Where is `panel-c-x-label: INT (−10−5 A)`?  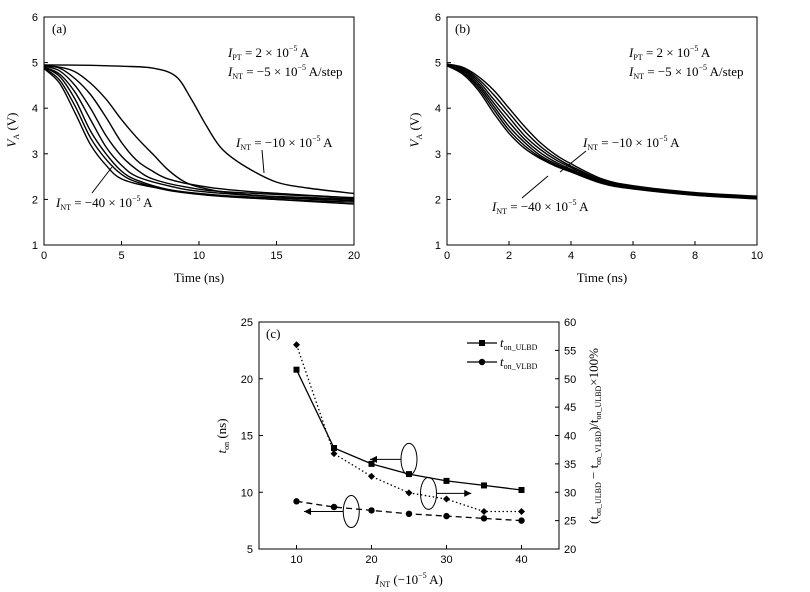
panel-c-x-label: INT (−10−5 A) is located at coordinates (408, 580).